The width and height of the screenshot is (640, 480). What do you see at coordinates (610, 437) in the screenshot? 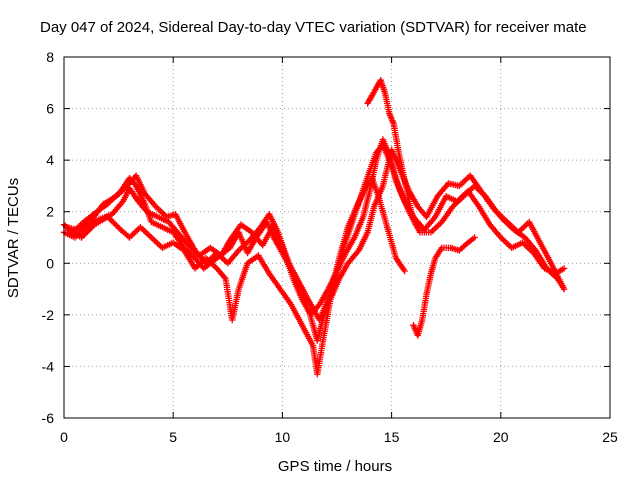
I see `x-tick-label: 25` at bounding box center [610, 437].